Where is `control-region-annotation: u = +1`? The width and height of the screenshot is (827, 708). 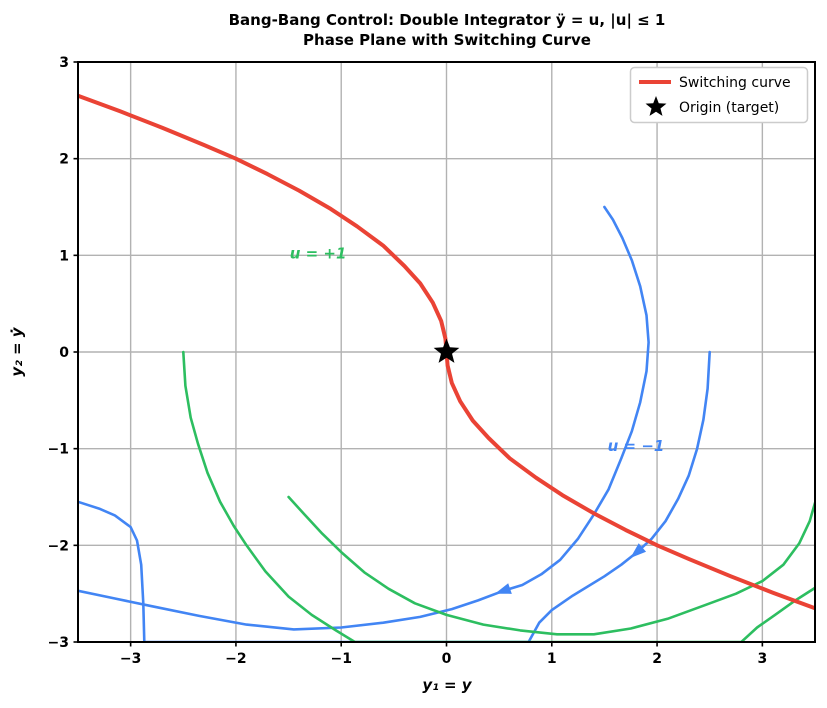
control-region-annotation: u = +1 is located at coordinates (318, 253).